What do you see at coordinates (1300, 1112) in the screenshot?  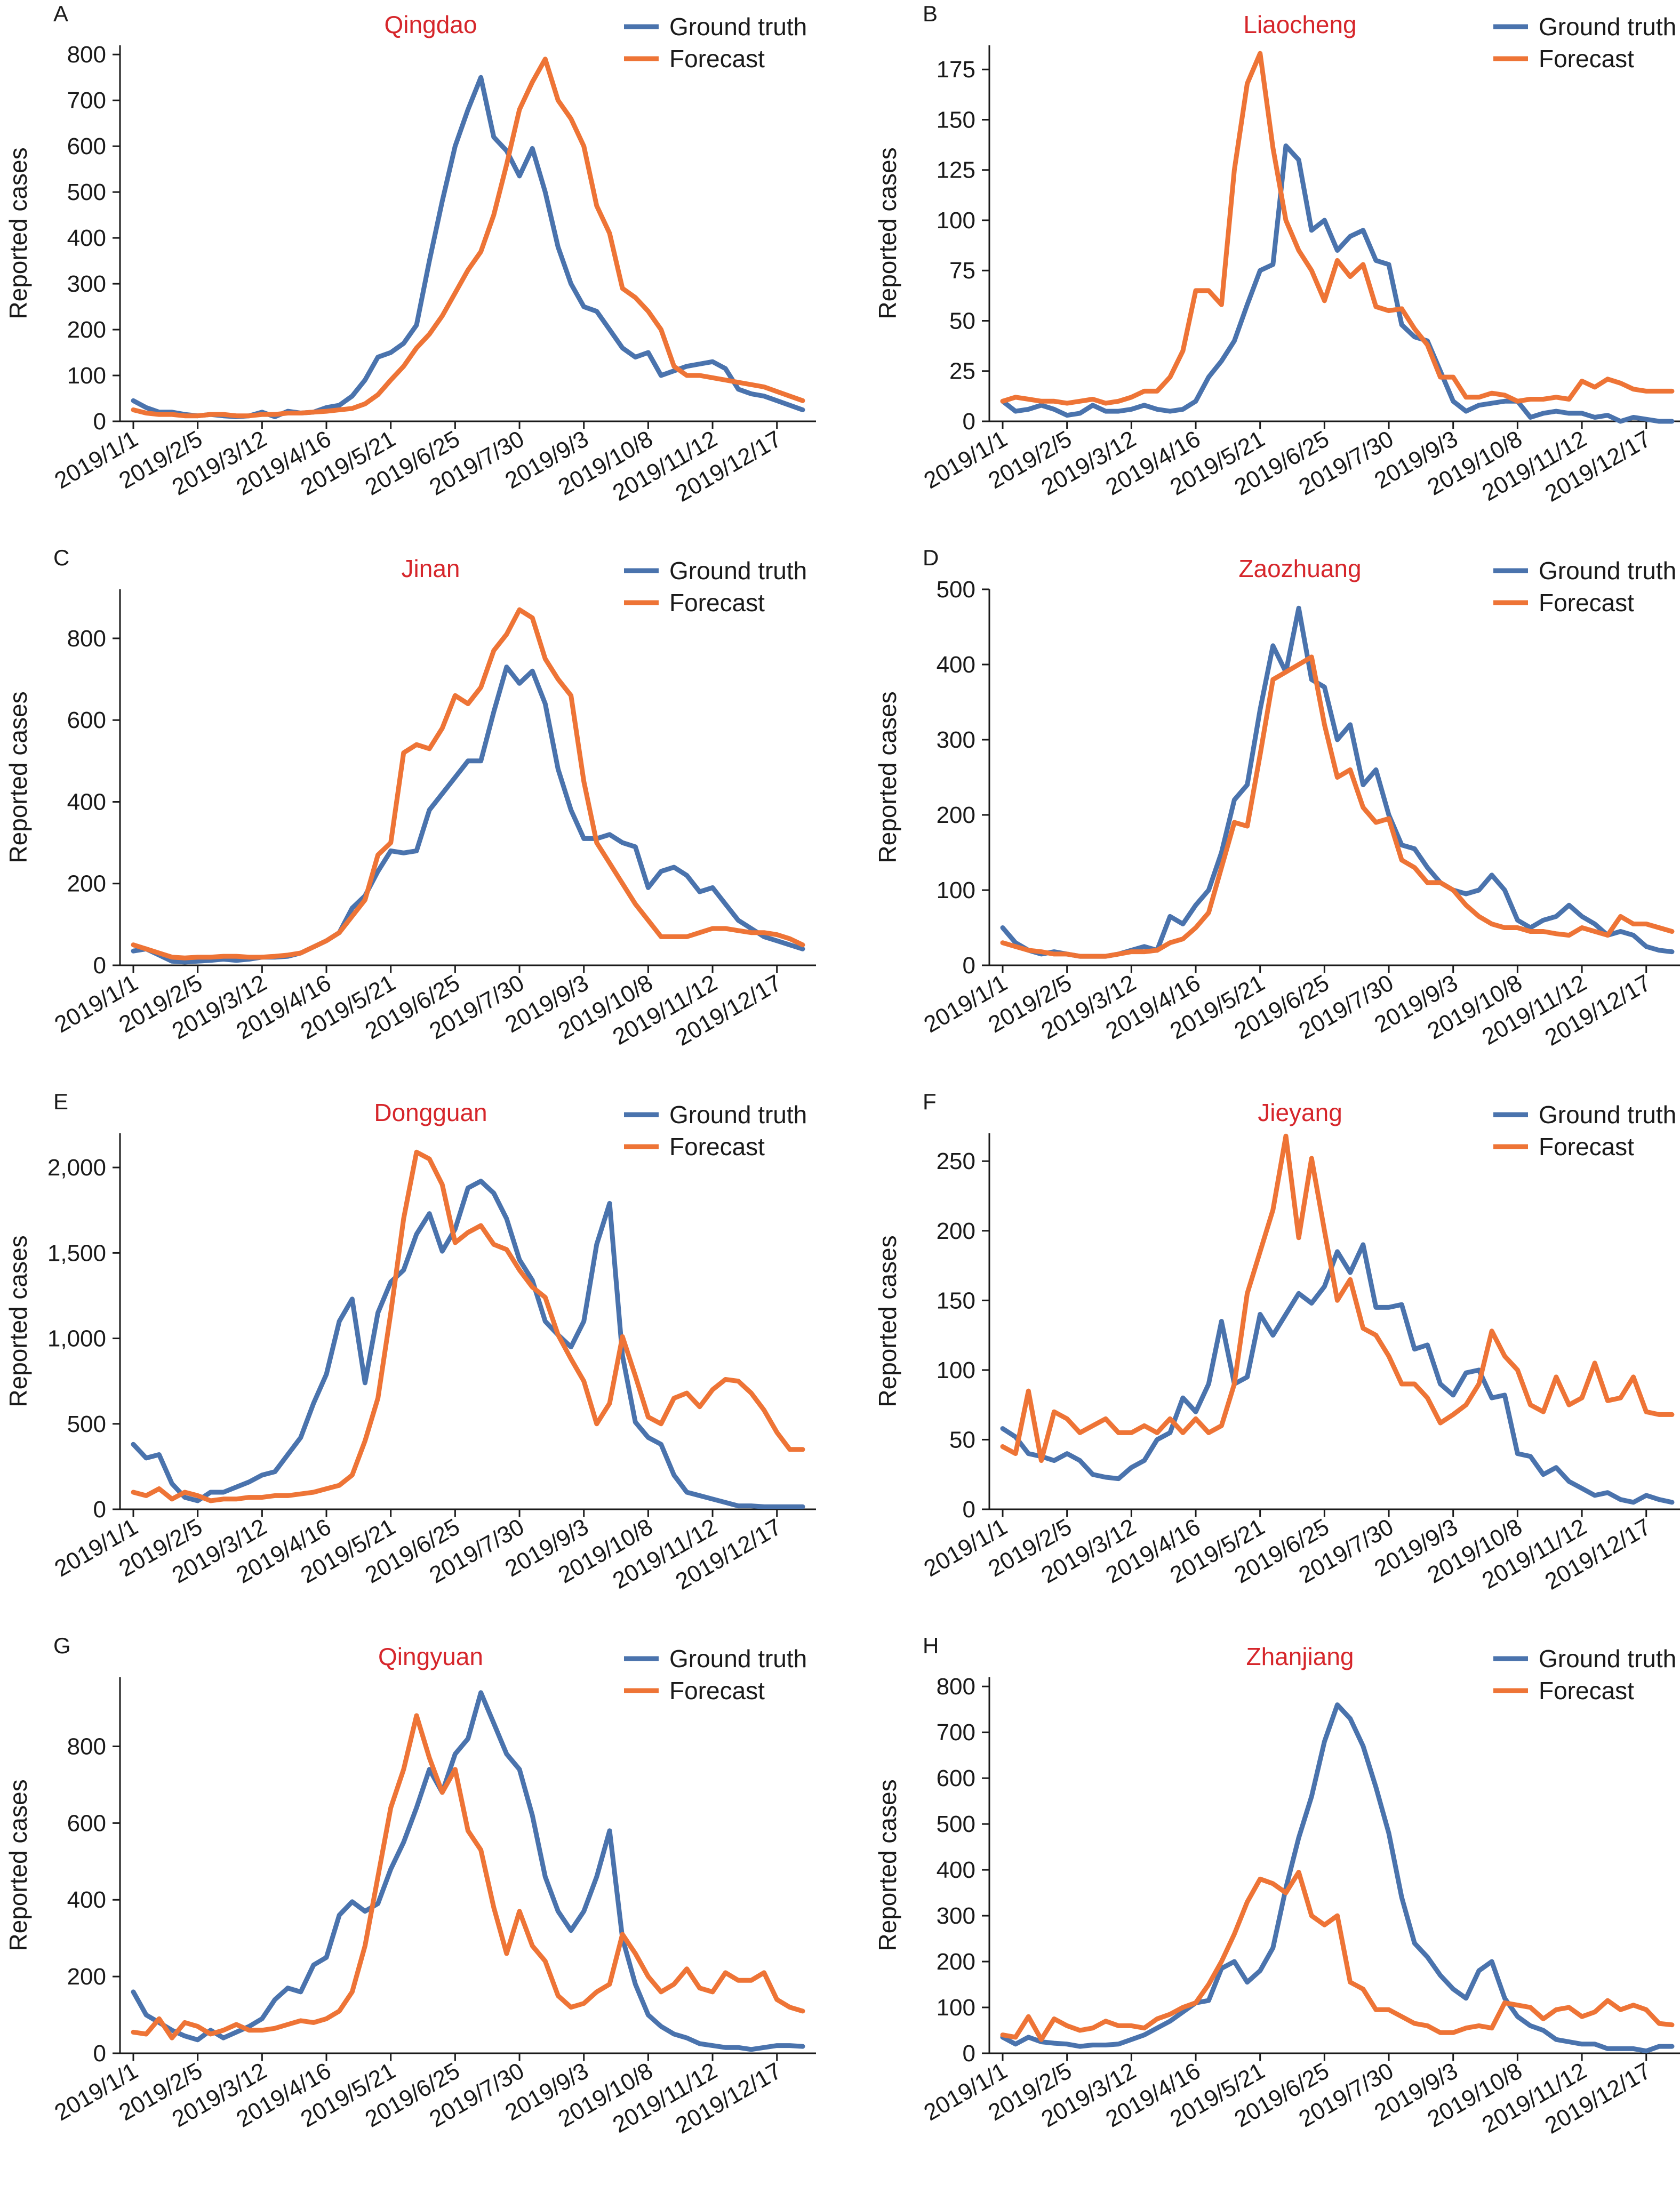 I see `panel-title: Jieyang` at bounding box center [1300, 1112].